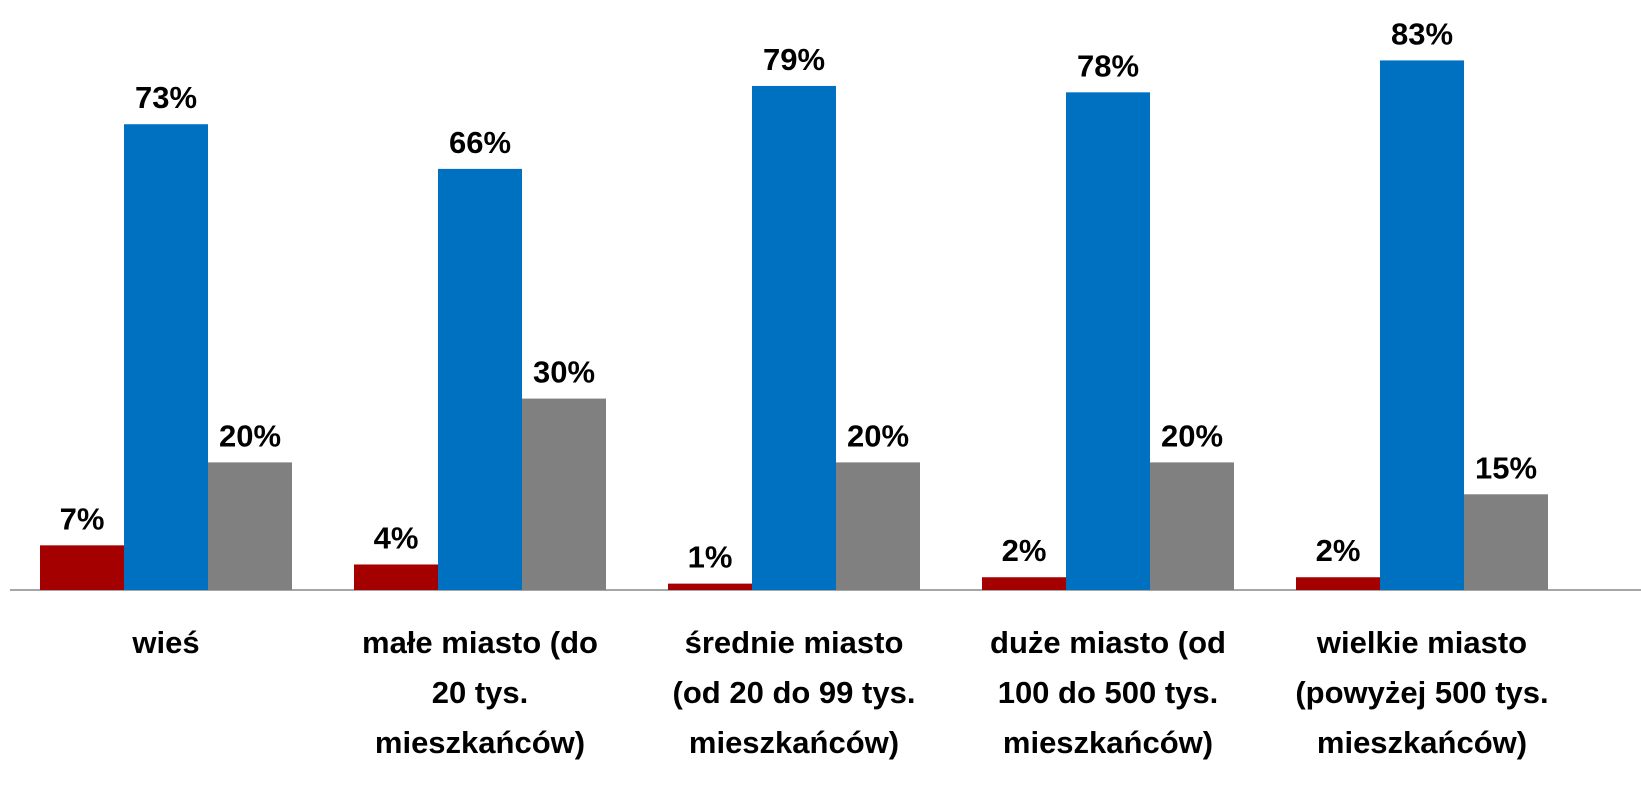 Image resolution: width=1641 pixels, height=797 pixels. Describe the element at coordinates (1108, 65) in the screenshot. I see `data-label: 78%` at that location.